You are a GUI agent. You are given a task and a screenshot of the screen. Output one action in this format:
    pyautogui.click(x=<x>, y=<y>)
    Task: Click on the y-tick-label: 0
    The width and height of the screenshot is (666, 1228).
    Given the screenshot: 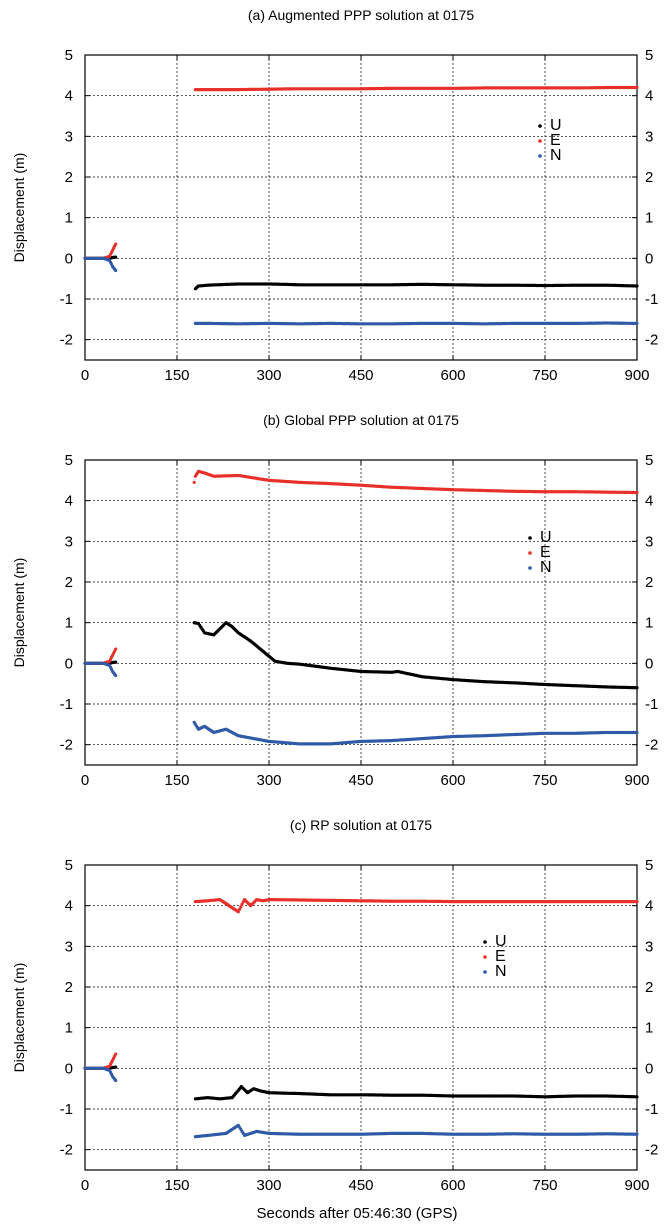 What is the action you would take?
    pyautogui.click(x=69, y=258)
    